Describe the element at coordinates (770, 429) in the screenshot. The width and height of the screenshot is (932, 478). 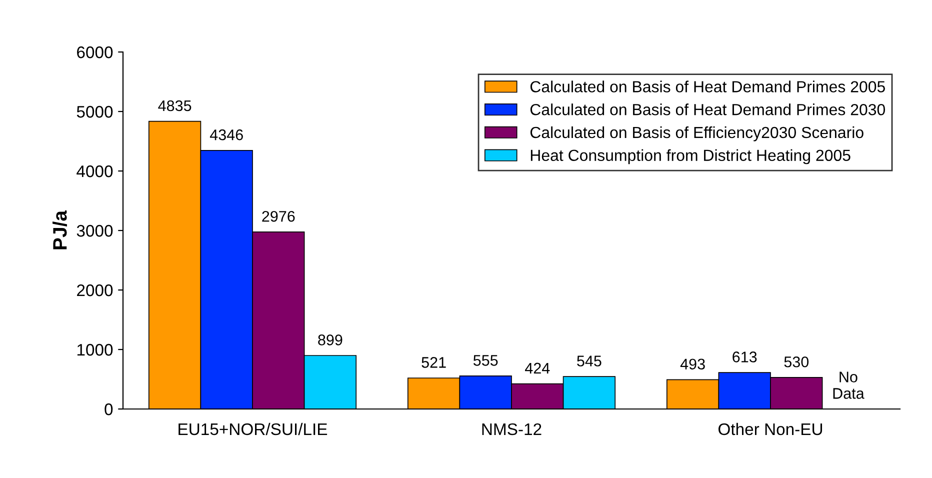
I see `x-tick-label: Other Non-EU` at that location.